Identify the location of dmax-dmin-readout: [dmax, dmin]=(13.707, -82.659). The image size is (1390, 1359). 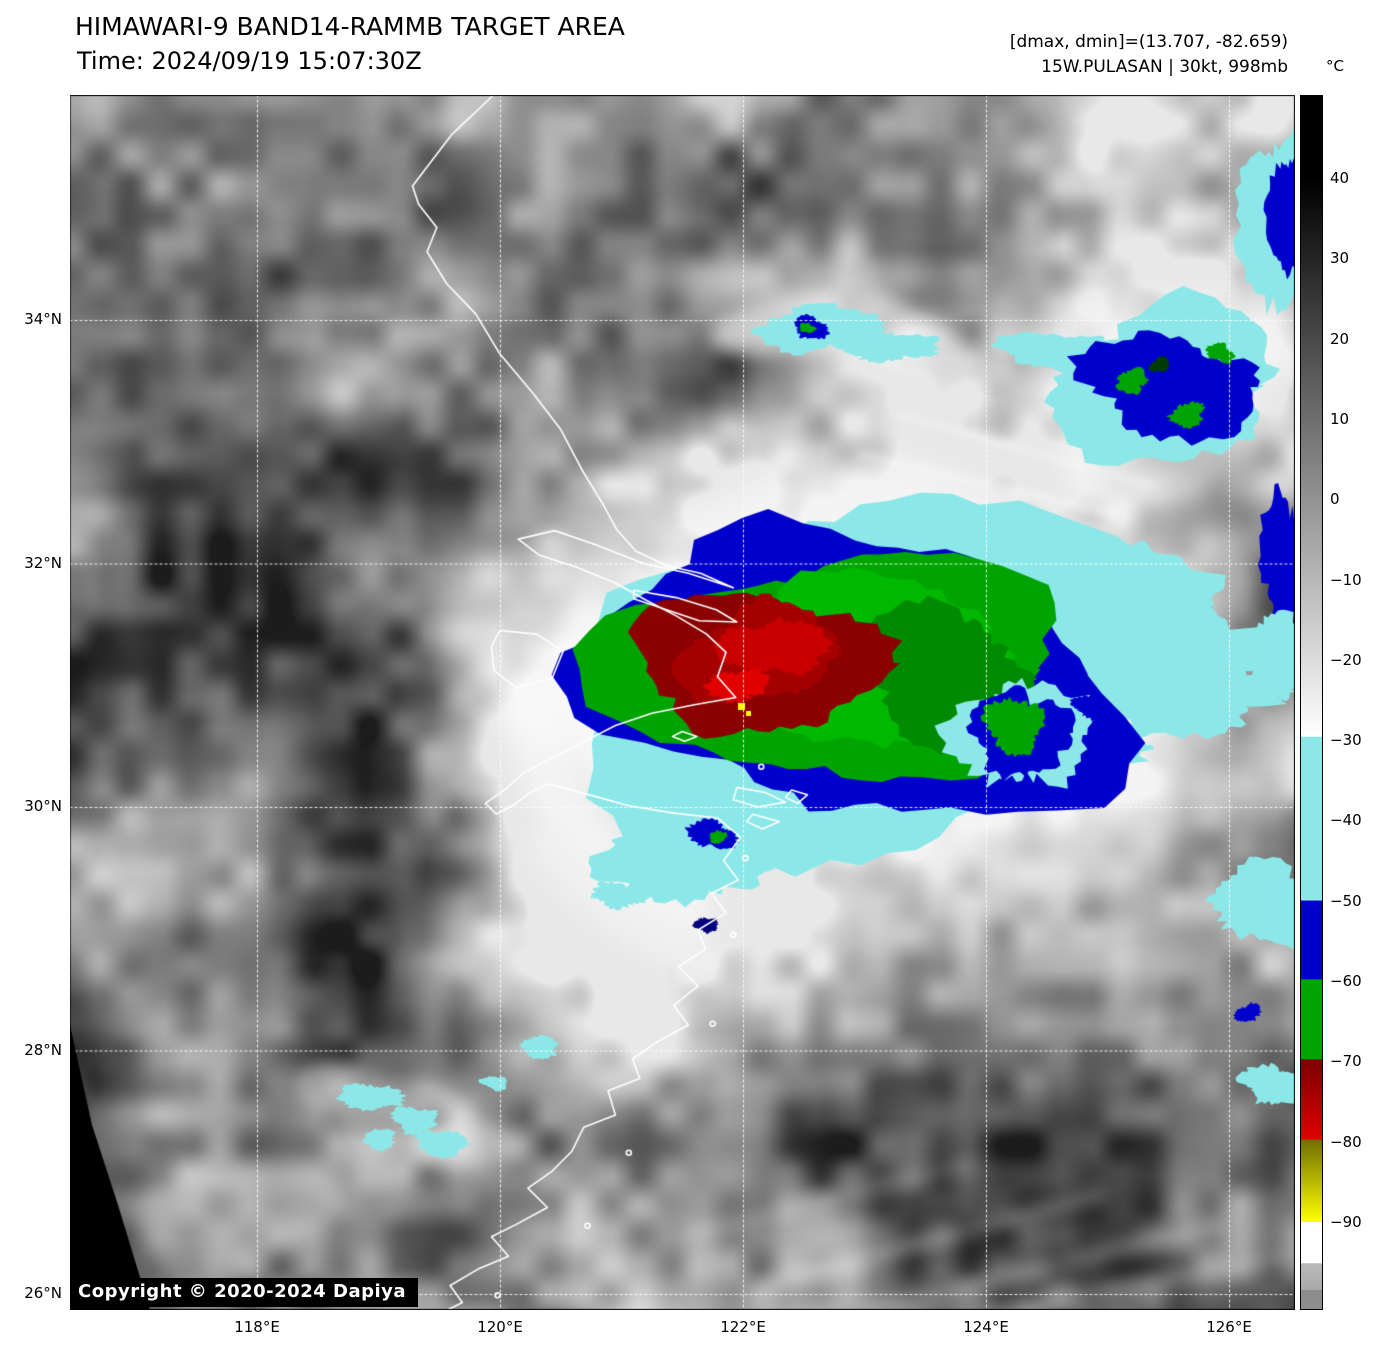
(1148, 42).